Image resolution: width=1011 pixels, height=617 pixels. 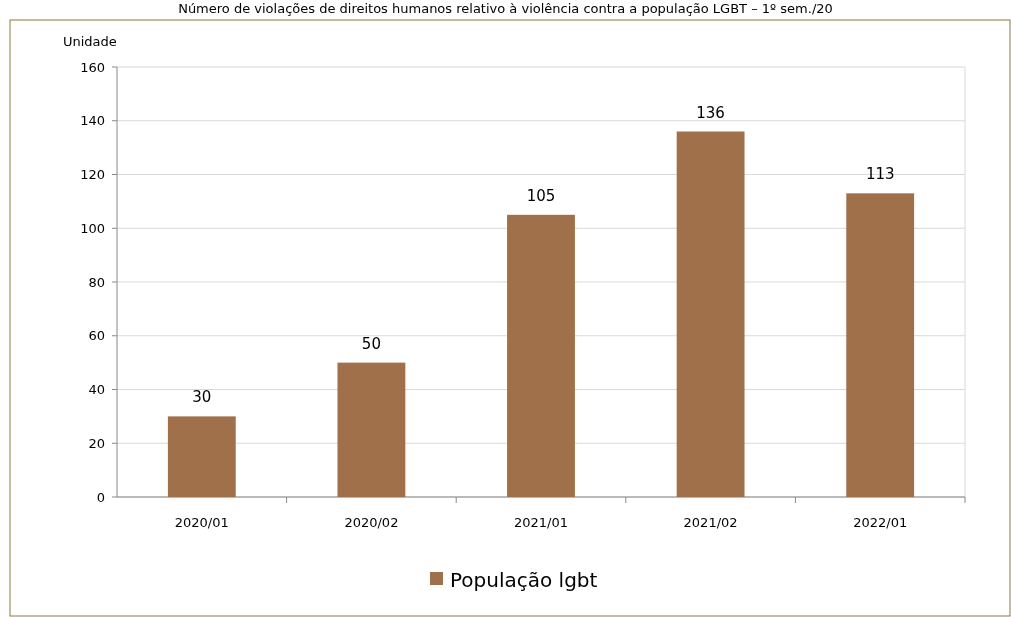 I want to click on data-label: 113, so click(x=880, y=174).